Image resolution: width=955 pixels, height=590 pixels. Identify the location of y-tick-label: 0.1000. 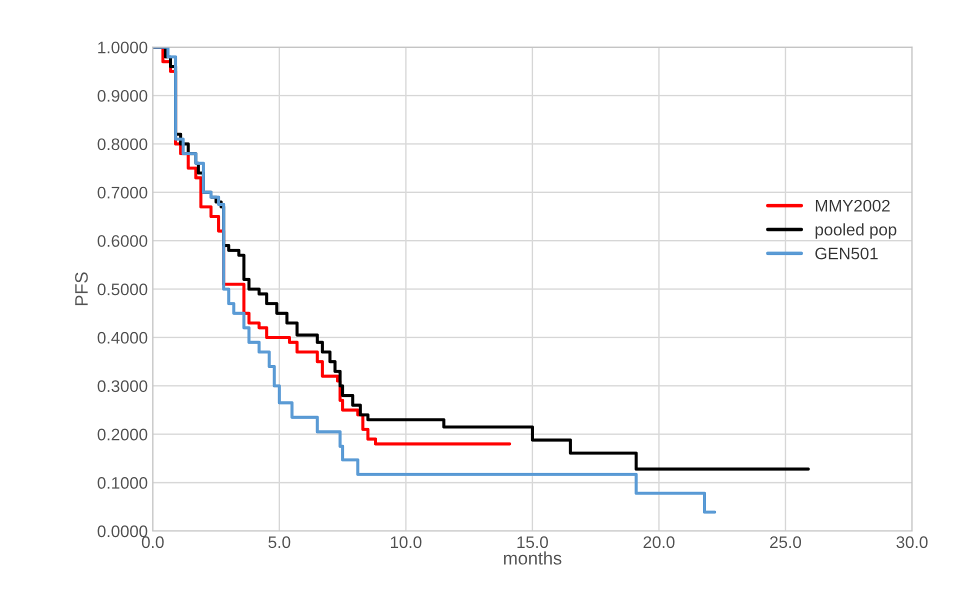
(123, 483).